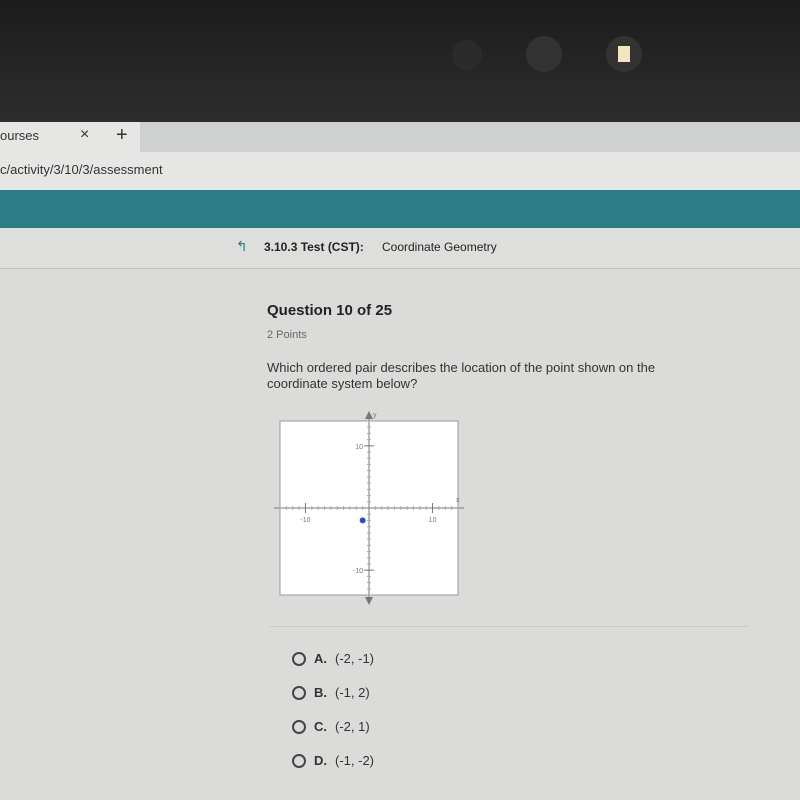  I want to click on x-tick-label: 10, so click(433, 520).